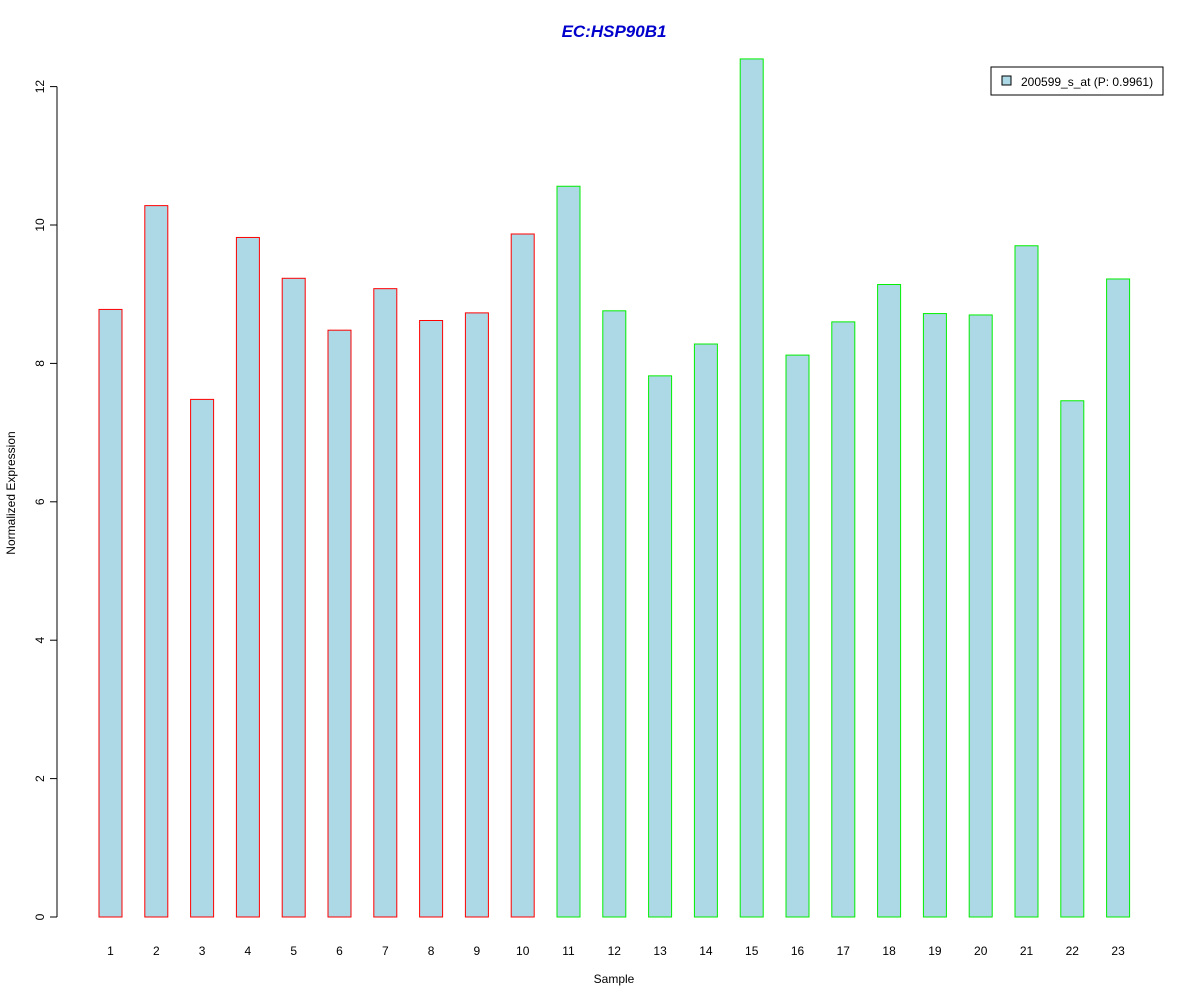 The width and height of the screenshot is (1200, 1000). Describe the element at coordinates (477, 951) in the screenshot. I see `x-tick-label: 9` at that location.